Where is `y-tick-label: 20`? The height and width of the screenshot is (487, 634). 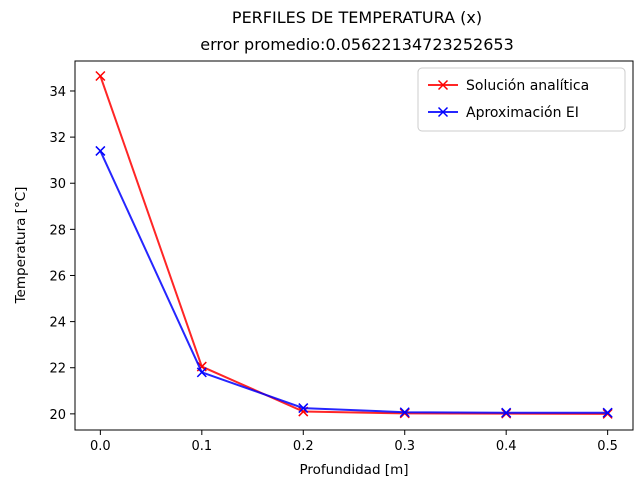 y-tick-label: 20 is located at coordinates (57, 415).